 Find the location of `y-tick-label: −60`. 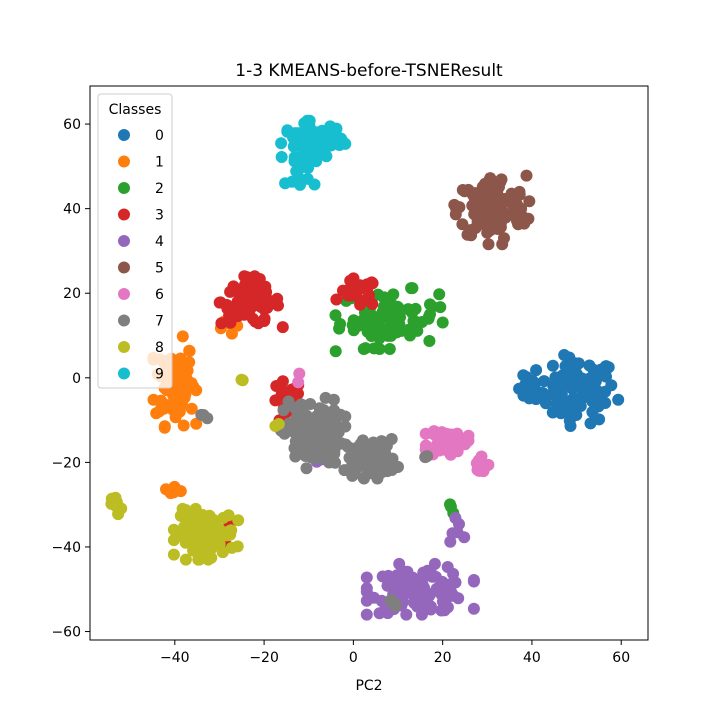

y-tick-label: −60 is located at coordinates (66, 633).